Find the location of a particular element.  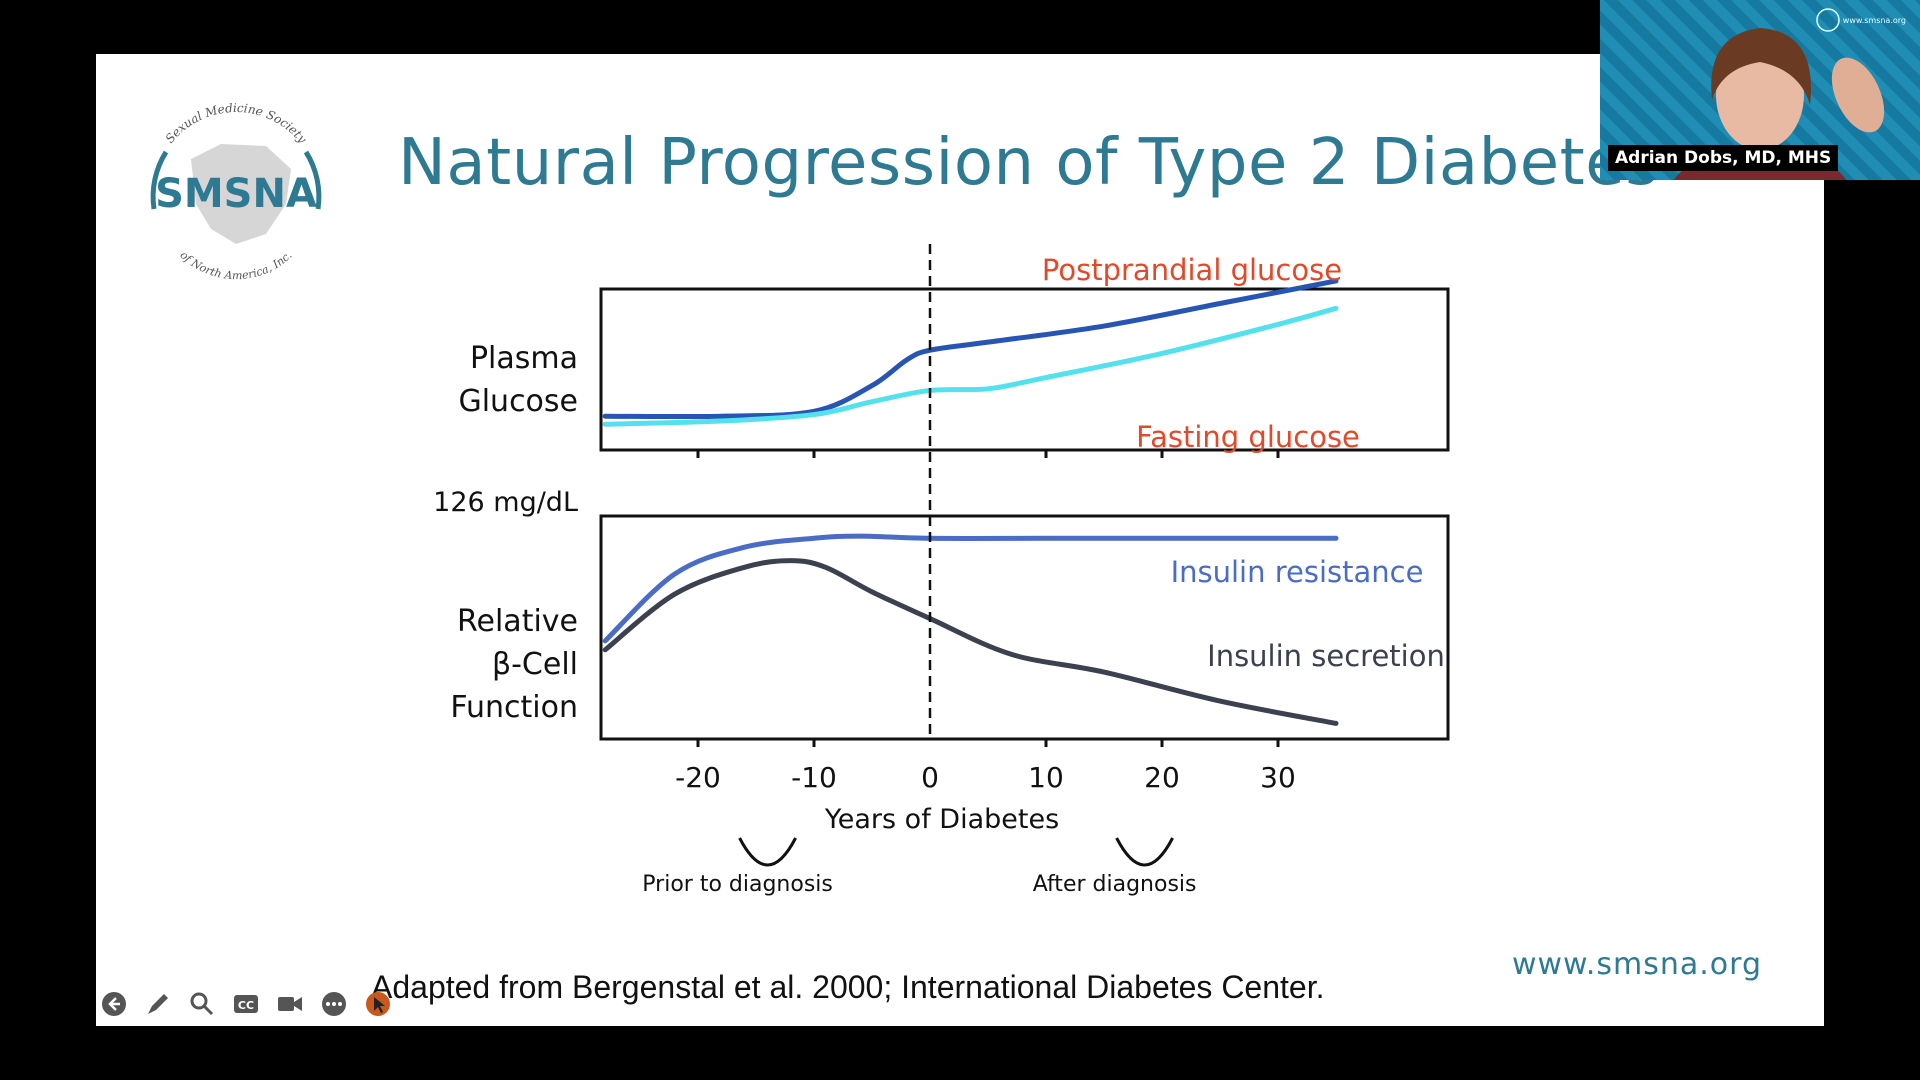

y-axis-label-line: β-Cell is located at coordinates (535, 664).